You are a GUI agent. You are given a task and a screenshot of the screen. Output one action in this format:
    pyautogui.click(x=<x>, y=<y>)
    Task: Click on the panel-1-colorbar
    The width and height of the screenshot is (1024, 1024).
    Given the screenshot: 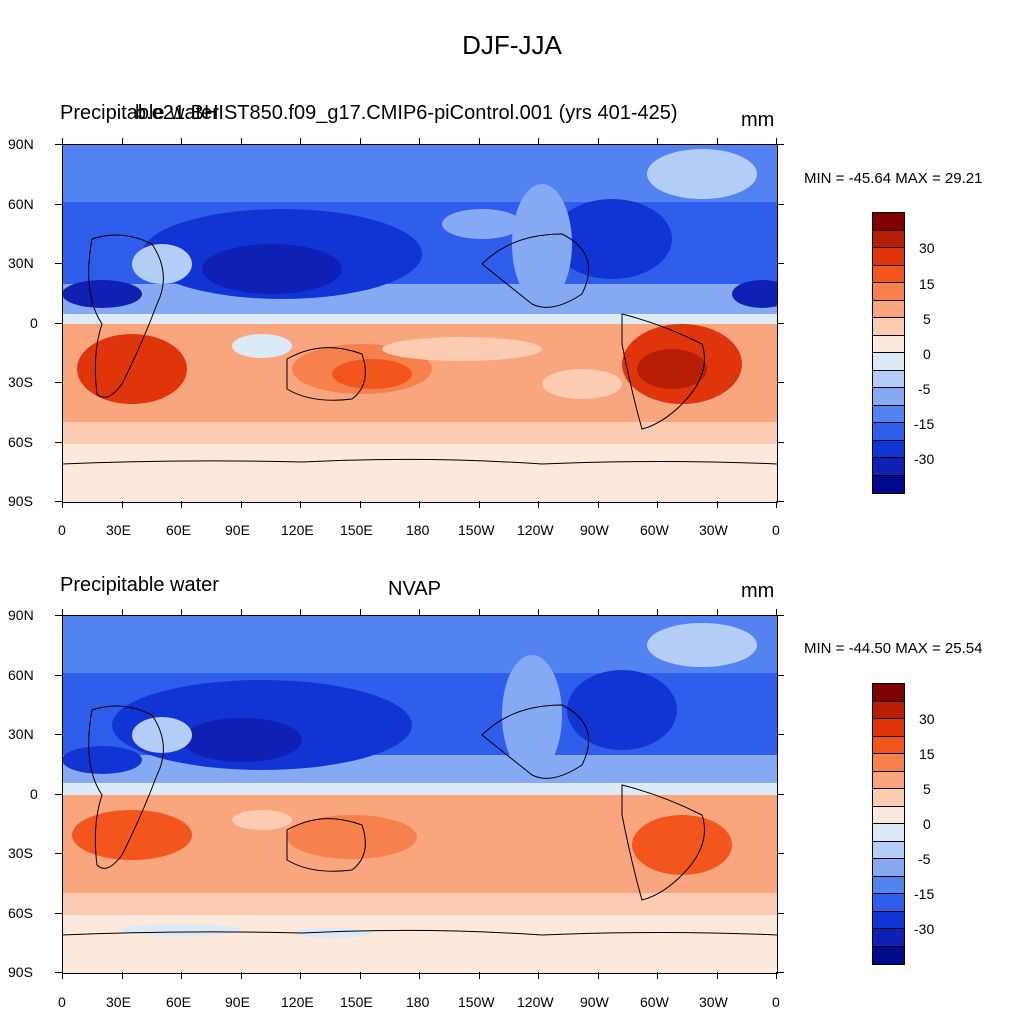 What is the action you would take?
    pyautogui.click(x=888, y=353)
    